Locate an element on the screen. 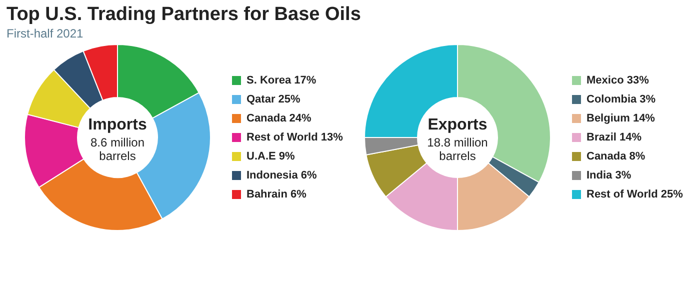  text: Imports is located at coordinates (117, 125).